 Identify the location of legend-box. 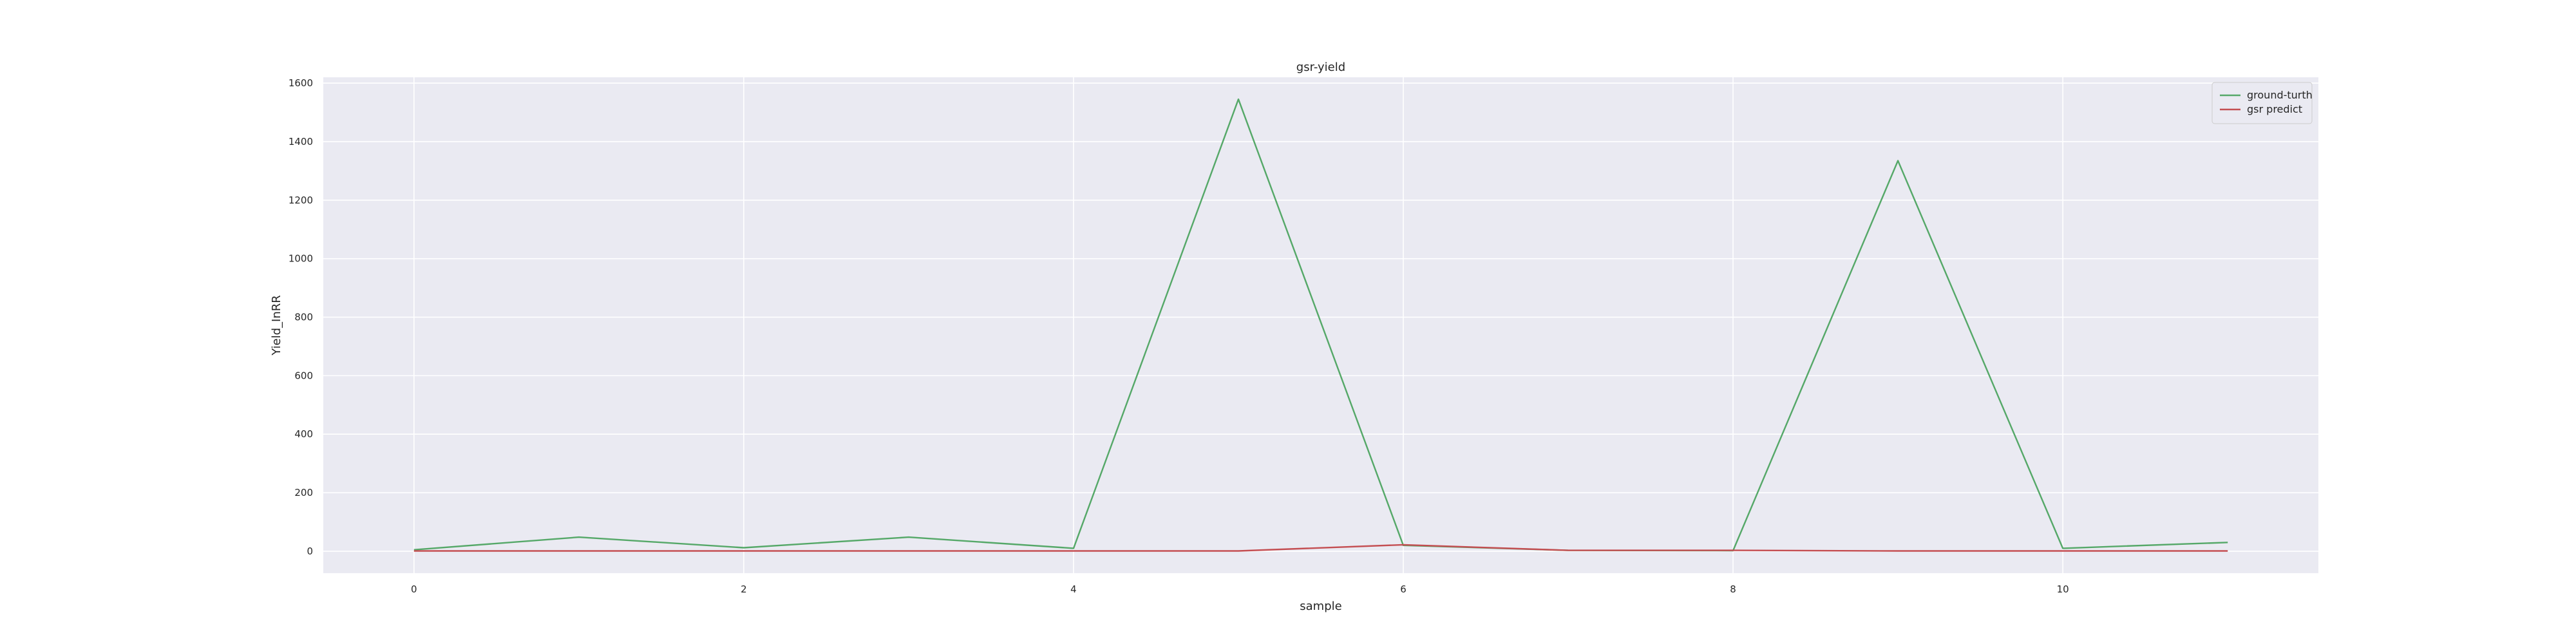
(2262, 103).